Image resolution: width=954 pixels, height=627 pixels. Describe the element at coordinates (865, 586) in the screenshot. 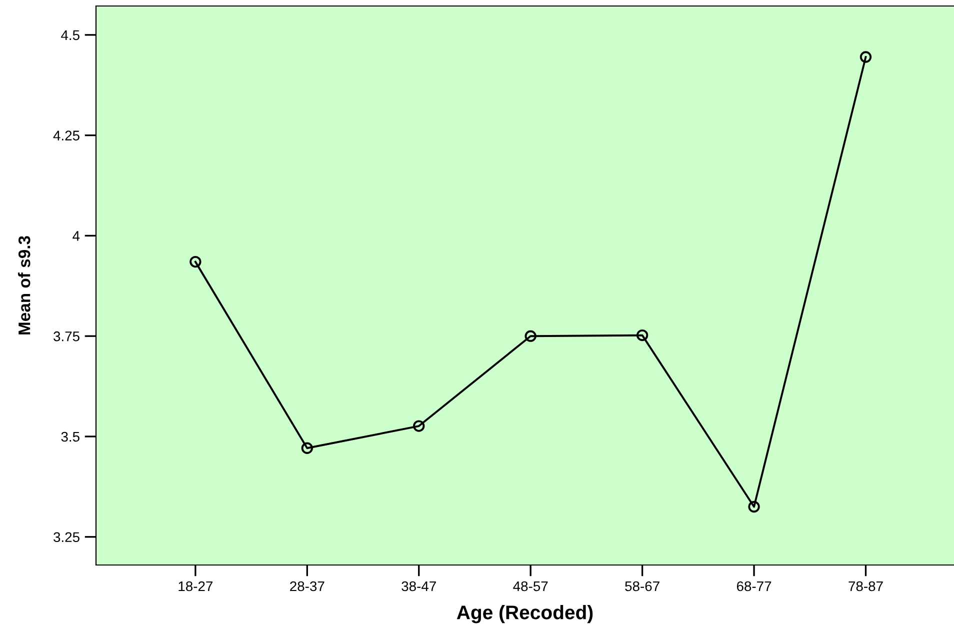

I see `x-tick-label: 78-87` at that location.